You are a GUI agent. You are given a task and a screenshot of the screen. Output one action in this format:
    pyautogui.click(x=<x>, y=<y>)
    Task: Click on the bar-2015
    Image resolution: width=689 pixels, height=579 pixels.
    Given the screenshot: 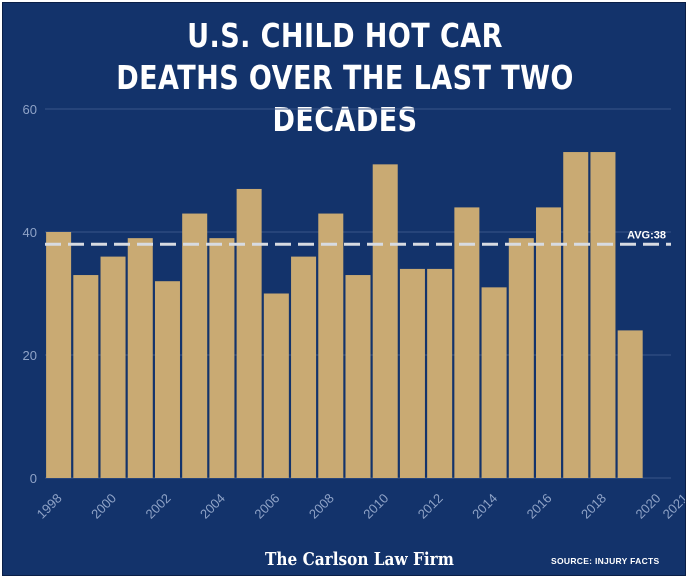 What is the action you would take?
    pyautogui.click(x=521, y=358)
    